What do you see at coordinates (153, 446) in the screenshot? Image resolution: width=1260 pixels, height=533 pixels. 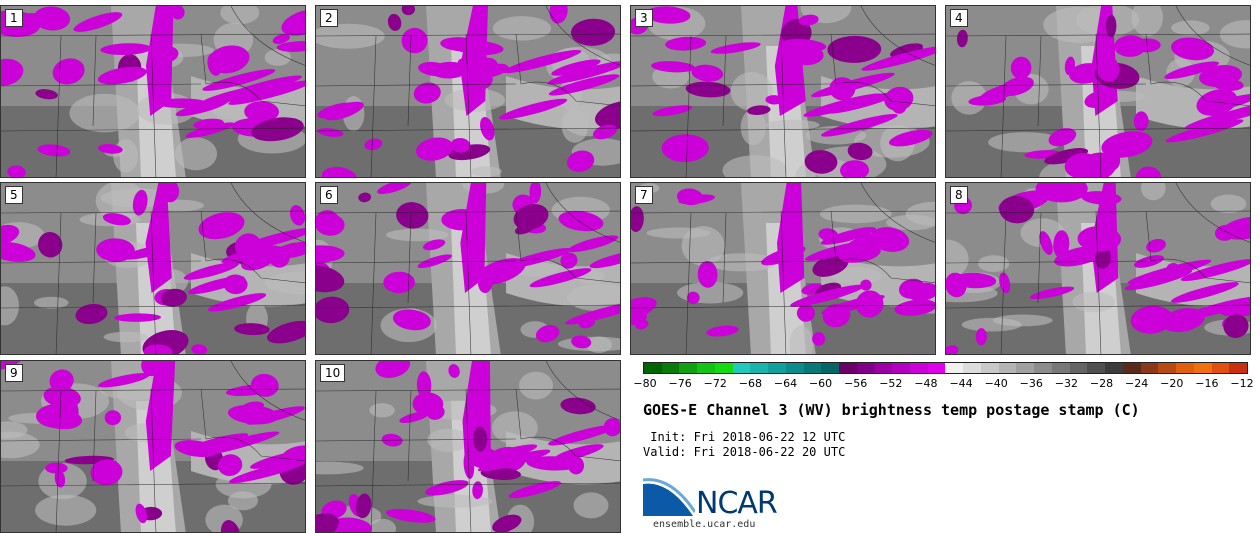 I see `postage-stamp-panel: 9` at bounding box center [153, 446].